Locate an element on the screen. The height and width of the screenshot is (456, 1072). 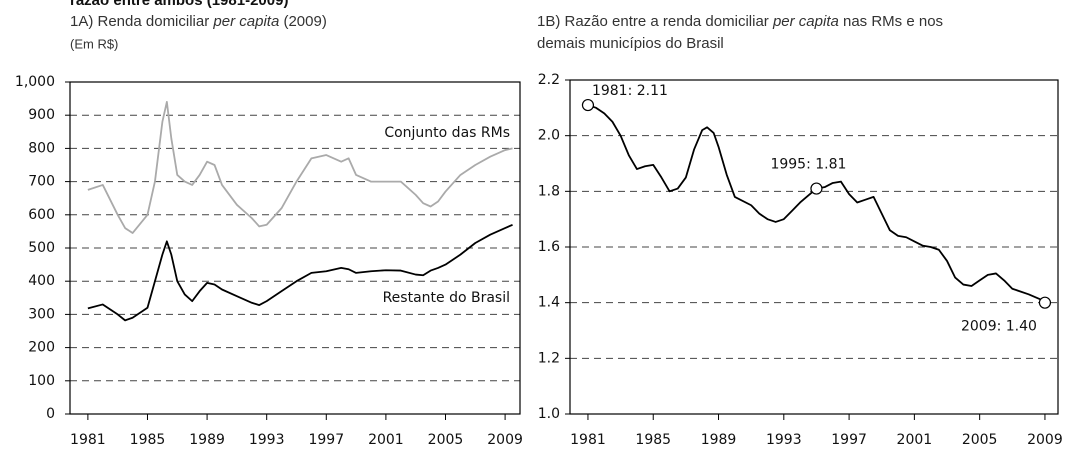
annotation-label: 2009: 1.40 is located at coordinates (999, 327).